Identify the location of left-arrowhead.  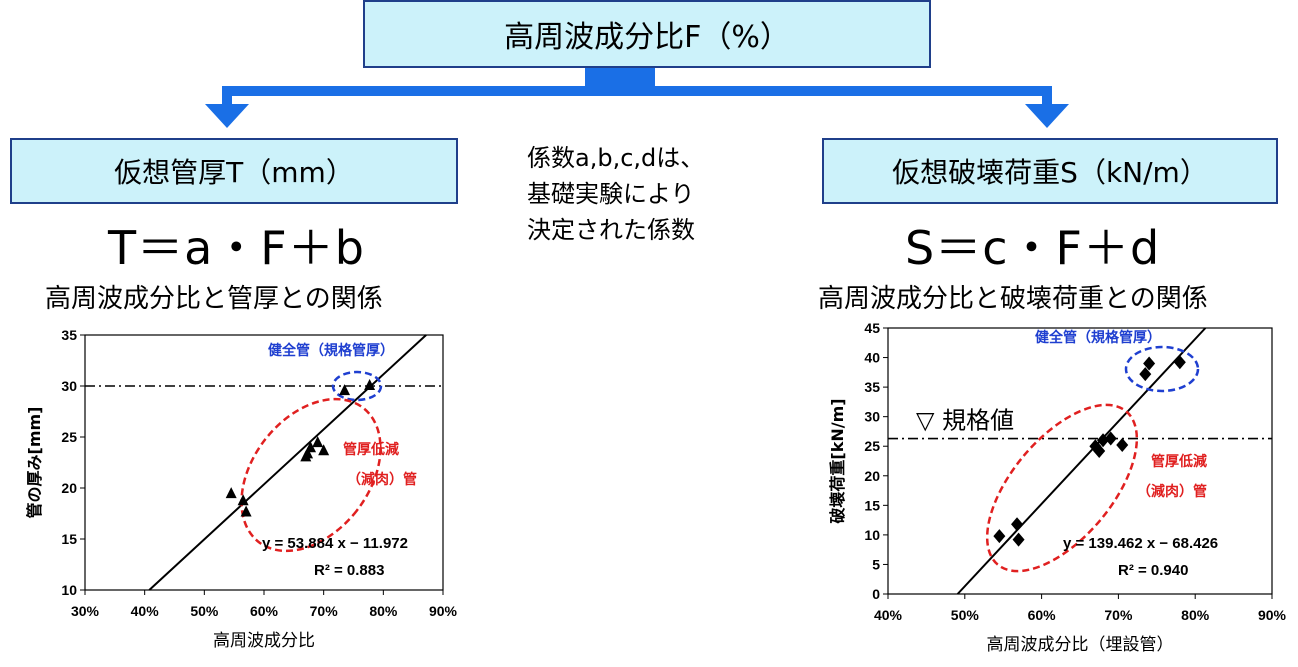
(227, 116).